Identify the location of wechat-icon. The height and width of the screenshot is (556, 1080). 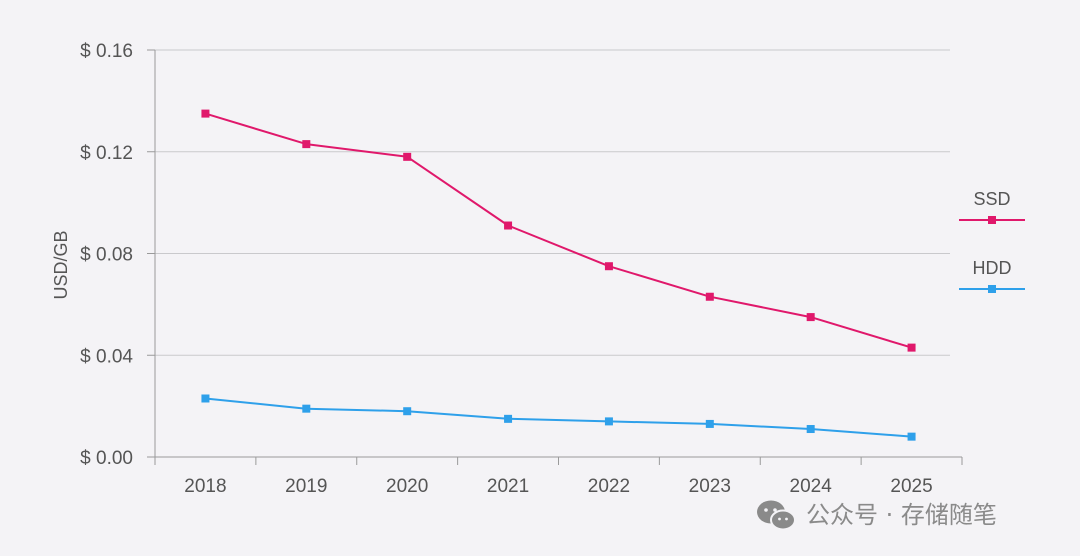
(776, 515).